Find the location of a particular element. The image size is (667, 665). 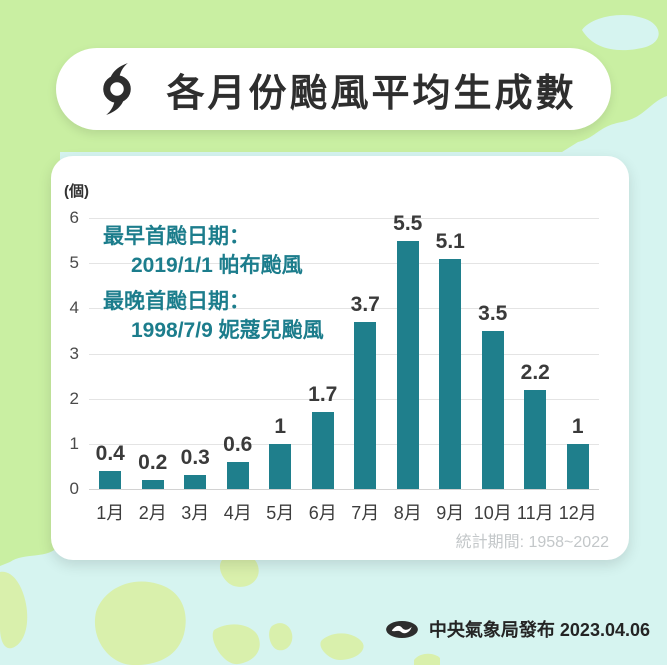

annotation-line: 最早首颱日期： is located at coordinates (176, 236).